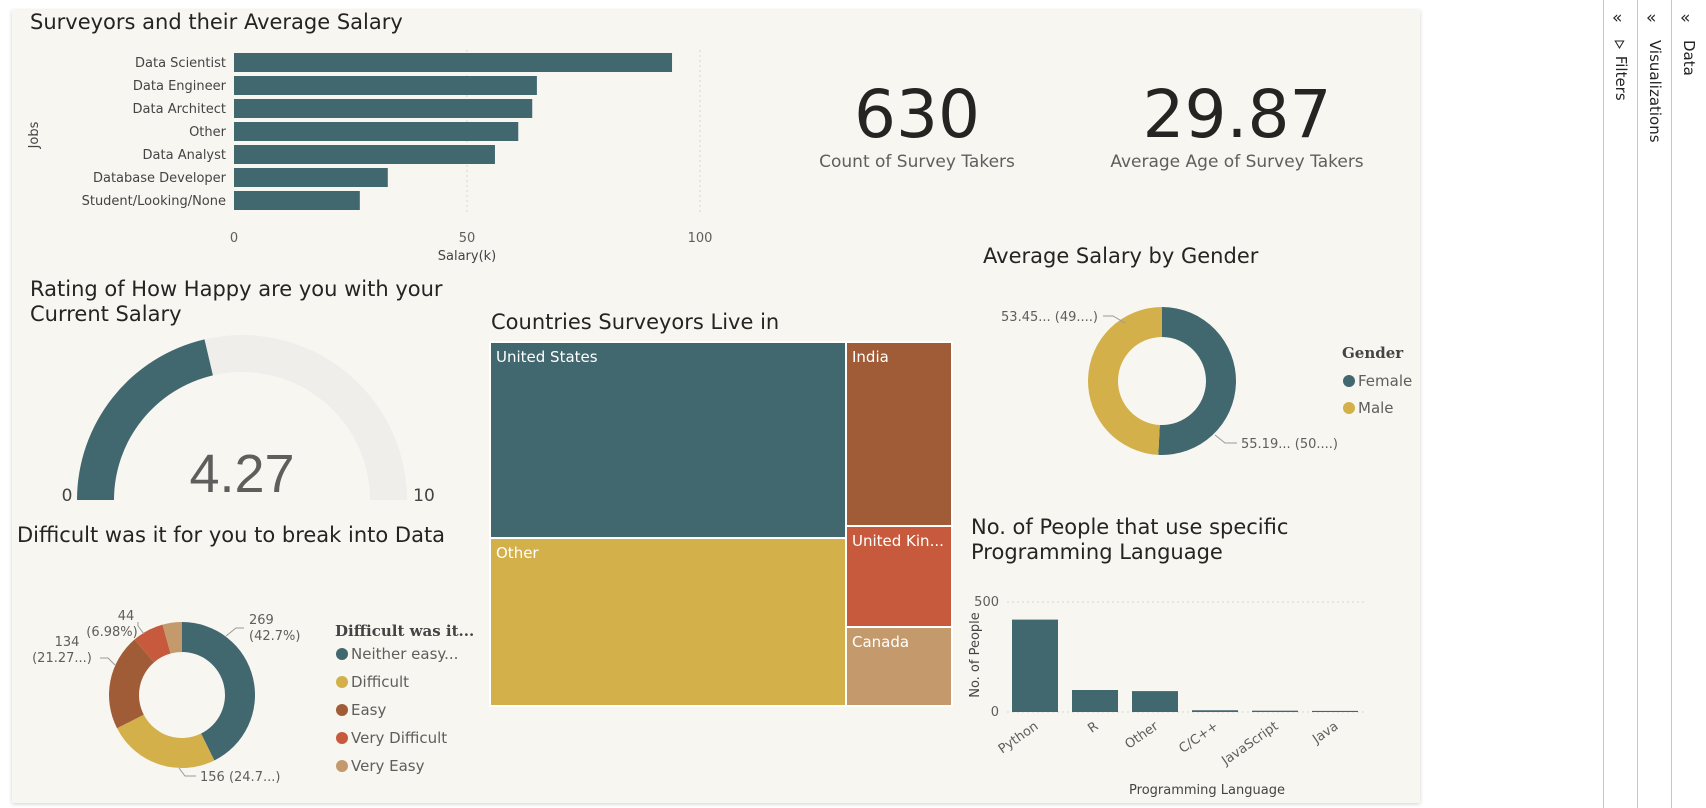 The width and height of the screenshot is (1706, 808). I want to click on gauge-value: 4.27, so click(241, 474).